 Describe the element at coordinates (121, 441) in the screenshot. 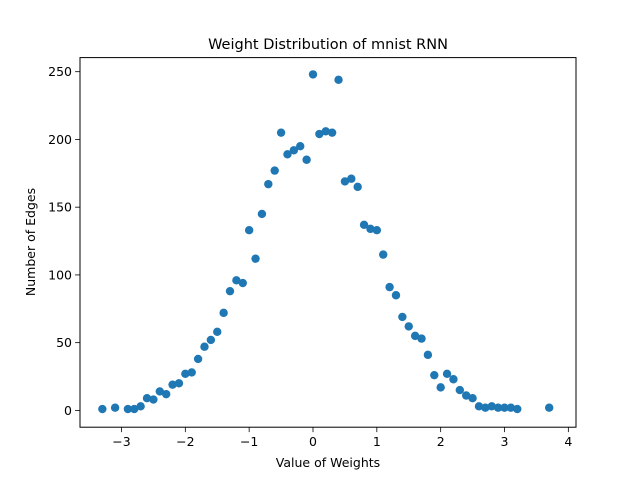

I see `x-tick-label: −3` at that location.